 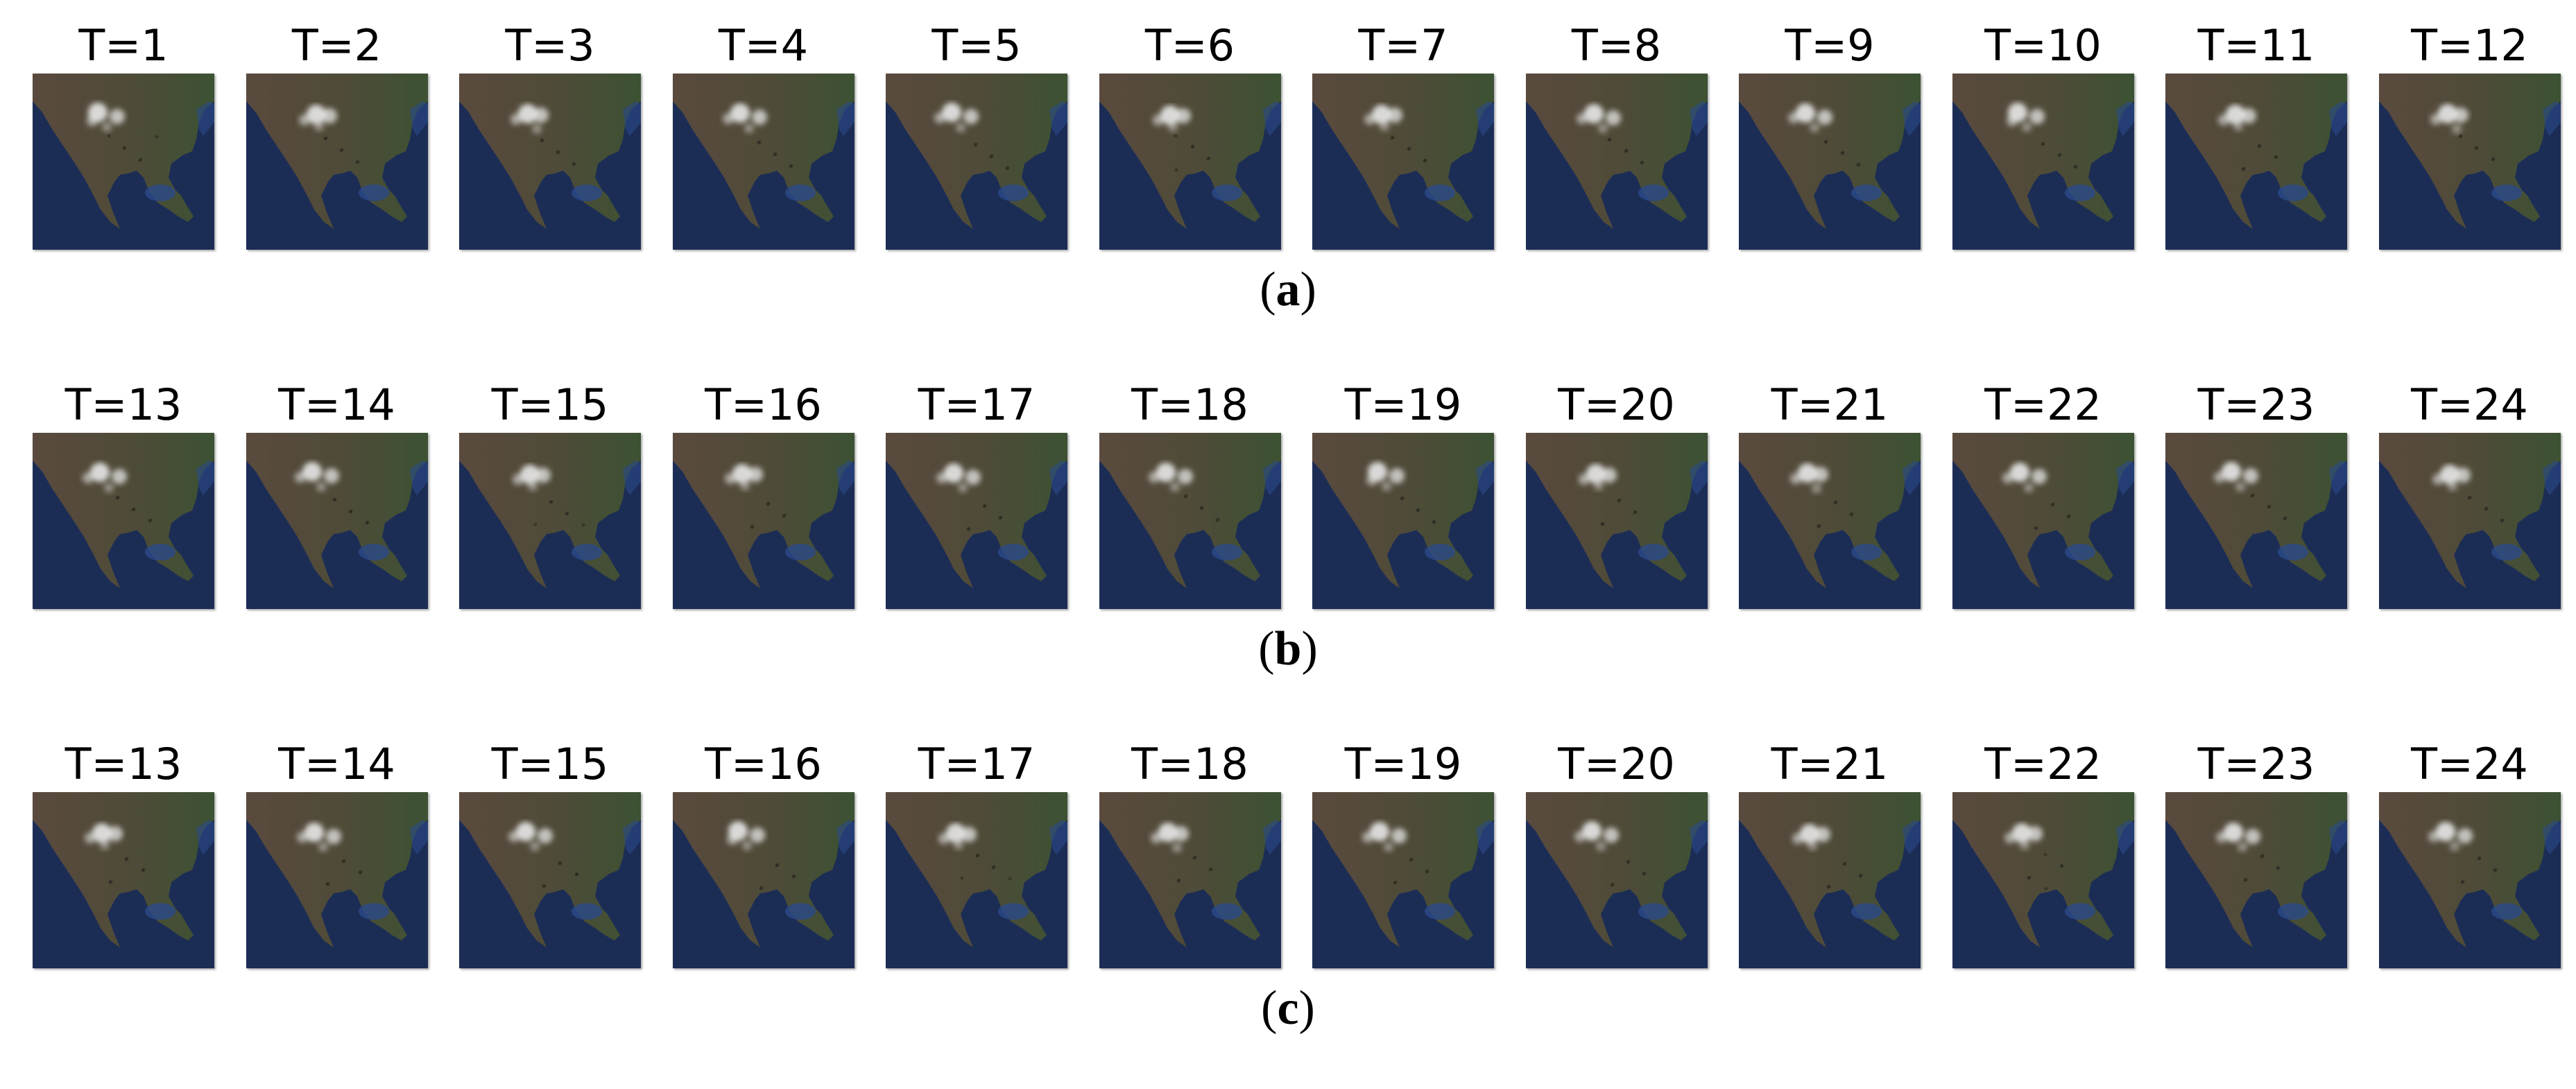 I want to click on caption-letter: b, so click(x=1288, y=649).